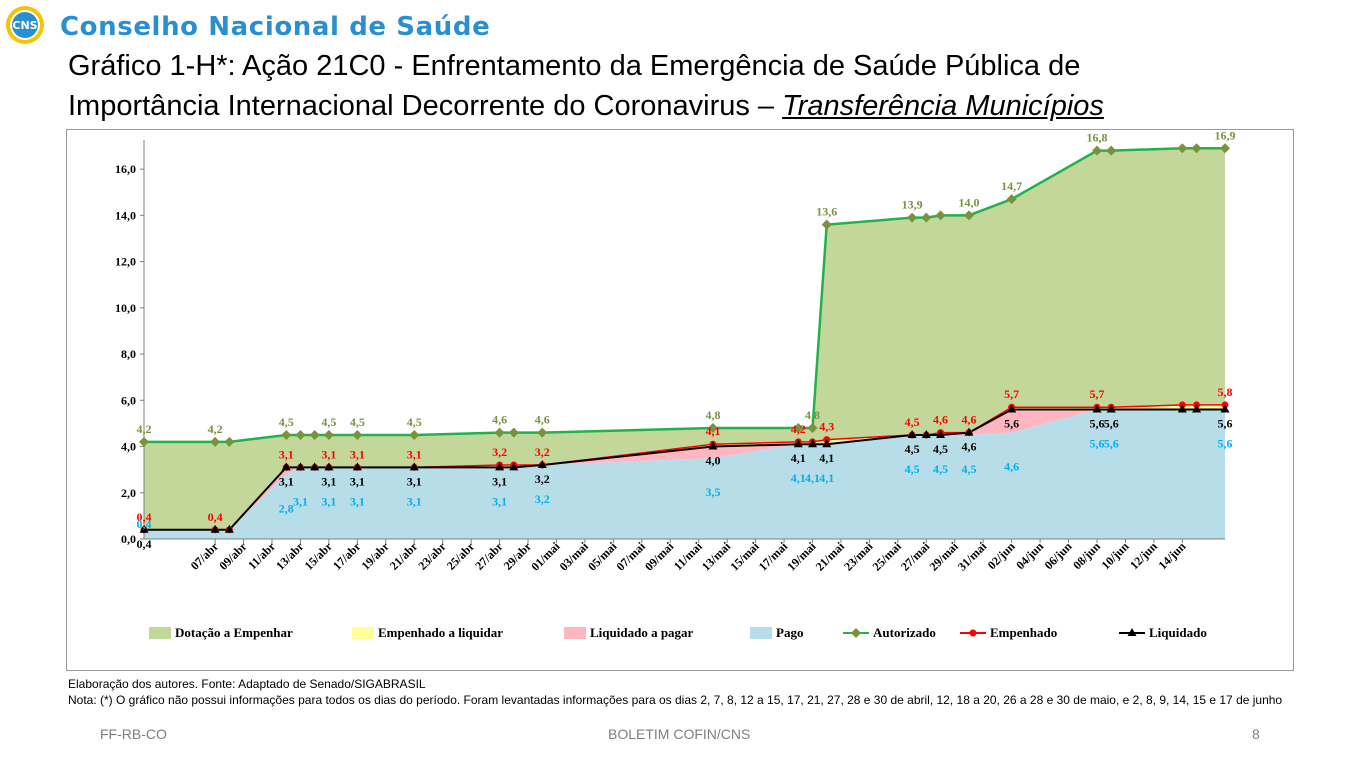 Image resolution: width=1364 pixels, height=769 pixels. I want to click on data-label-liquidado: 4,6, so click(968, 447).